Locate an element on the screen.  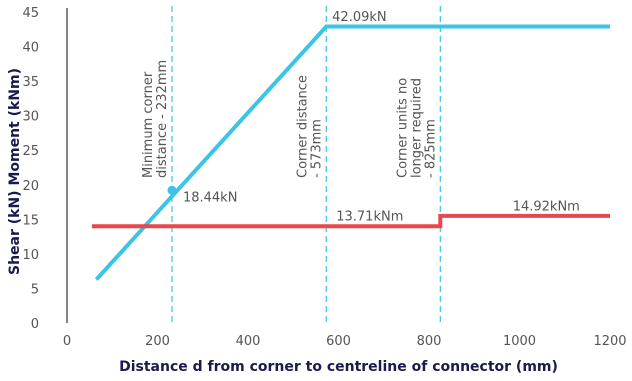
reference-line-label-line: distance - 232mm is located at coordinates (162, 119).